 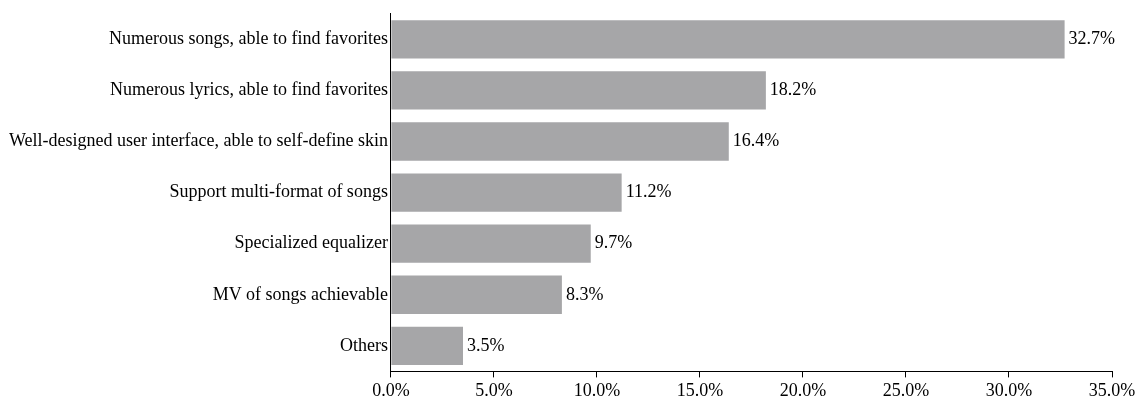 What do you see at coordinates (803, 389) in the screenshot?
I see `x-tick-label: 20.0%` at bounding box center [803, 389].